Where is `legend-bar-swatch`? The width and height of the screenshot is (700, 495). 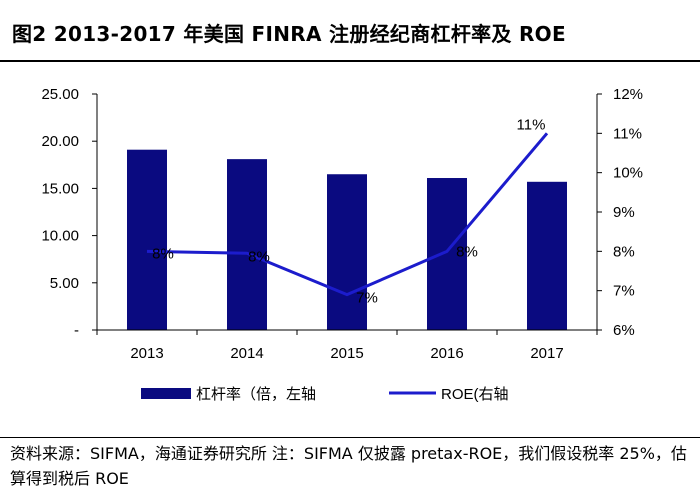 legend-bar-swatch is located at coordinates (166, 393).